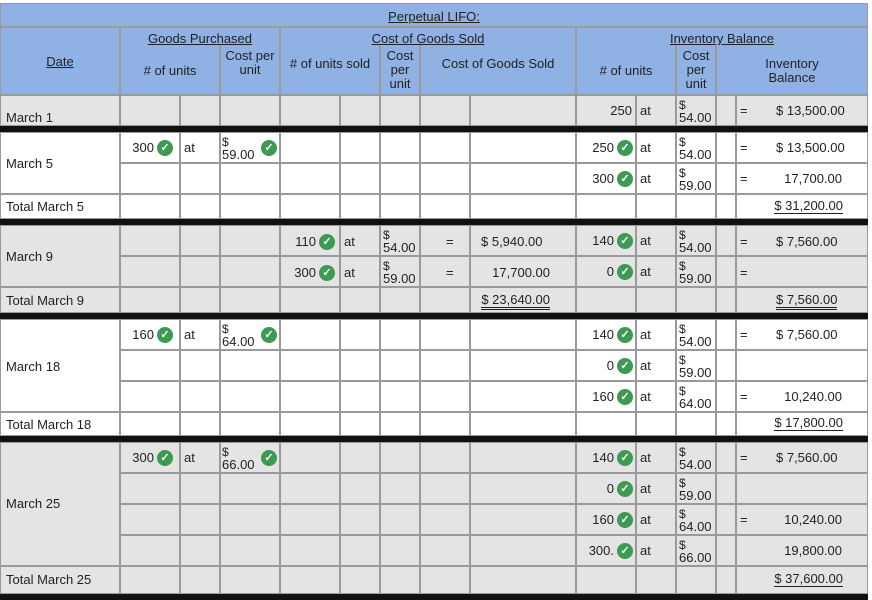  What do you see at coordinates (807, 334) in the screenshot?
I see `march18-inv1-balance: $ 7,560.00` at bounding box center [807, 334].